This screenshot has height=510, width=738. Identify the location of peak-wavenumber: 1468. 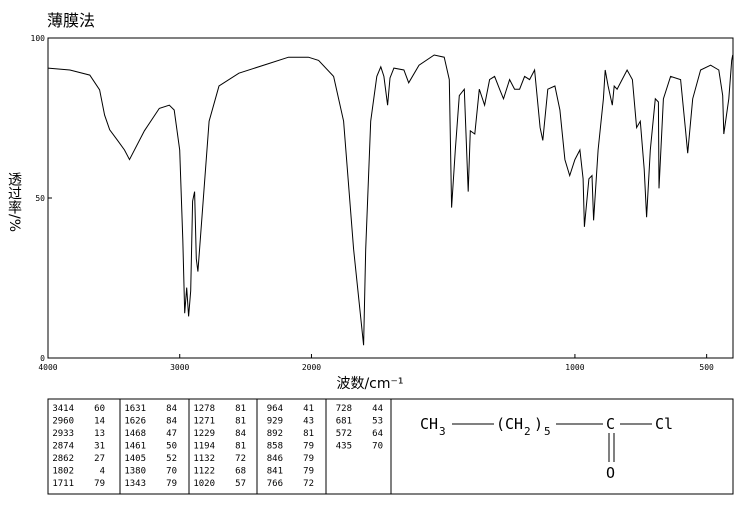
(135, 434).